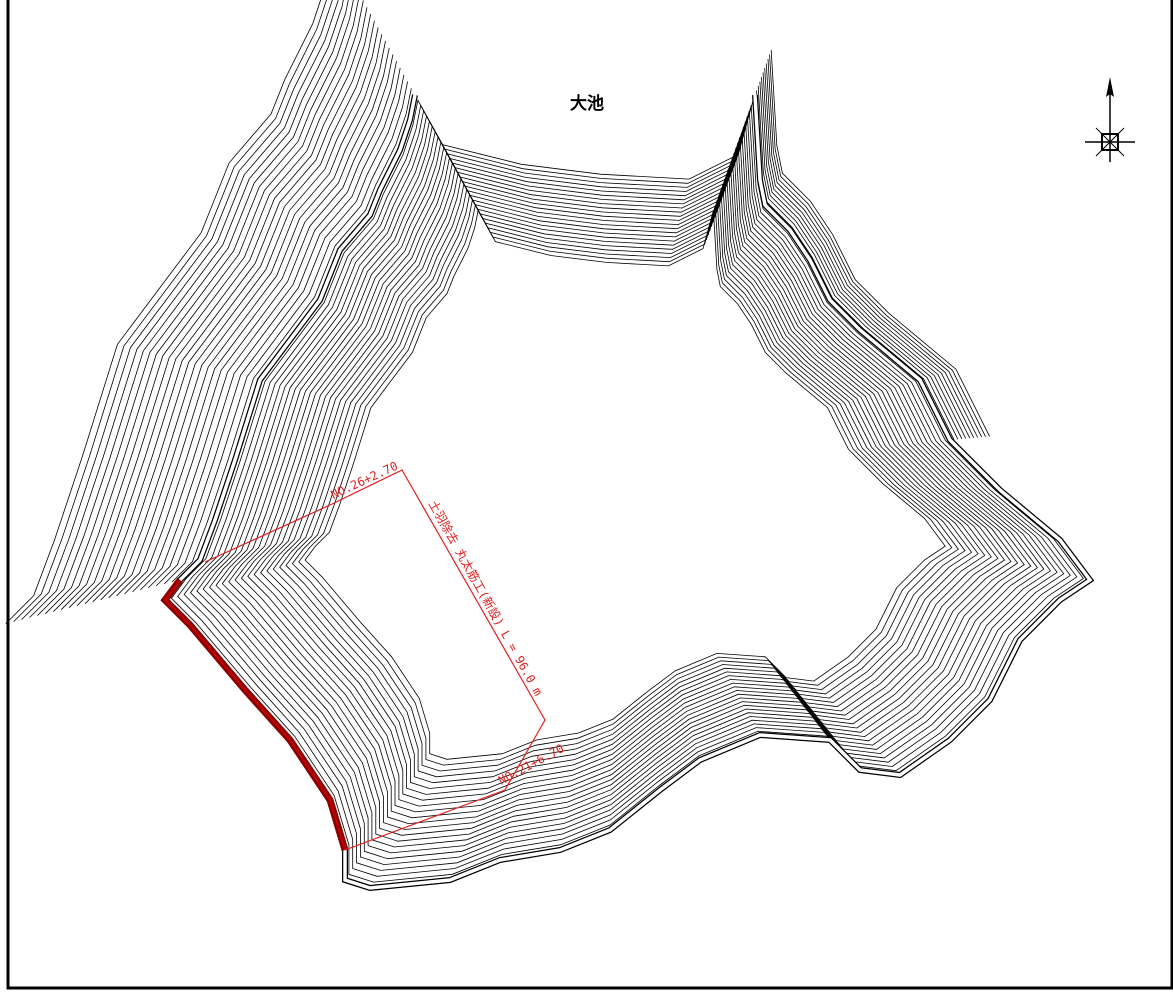  Describe the element at coordinates (375, 660) in the screenshot. I see `leader-lines` at that location.